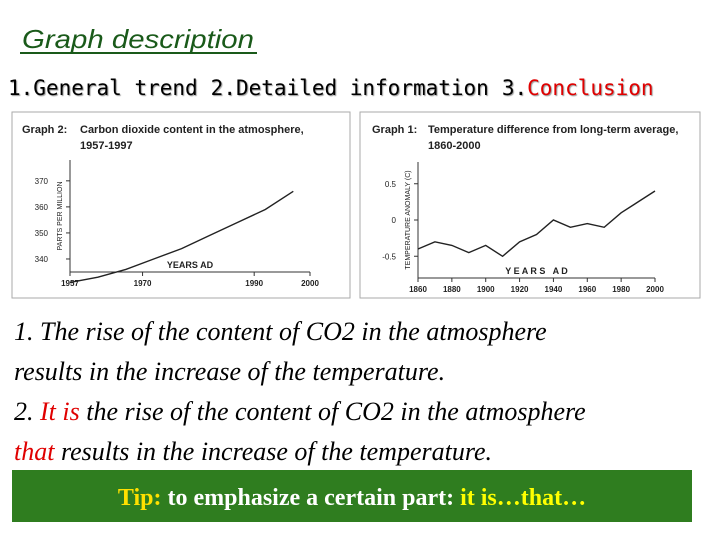 The height and width of the screenshot is (540, 720). Describe the element at coordinates (520, 289) in the screenshot. I see `x-tick-label: 1920` at that location.